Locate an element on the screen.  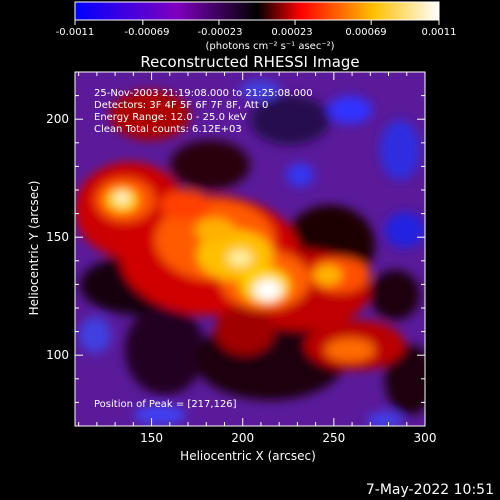
x-tick-label: 250 is located at coordinates (333, 438).